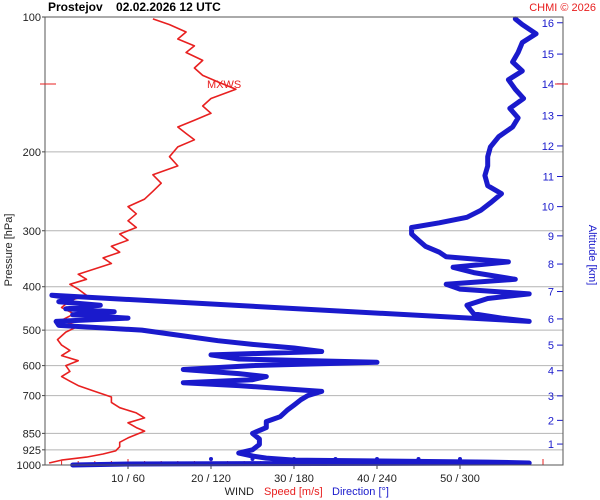  Describe the element at coordinates (551, 445) in the screenshot. I see `altitude-tick-label: 1` at that location.